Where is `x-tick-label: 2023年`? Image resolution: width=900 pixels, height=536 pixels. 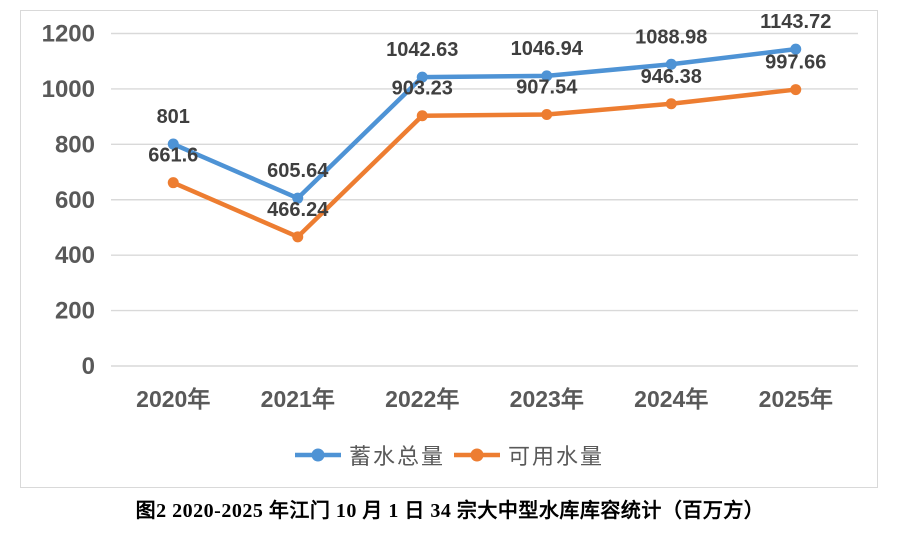 x-tick-label: 2023年 is located at coordinates (547, 399).